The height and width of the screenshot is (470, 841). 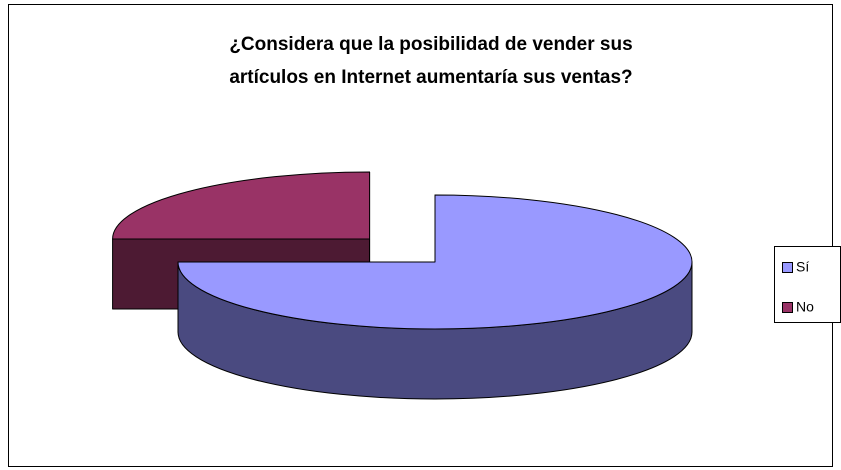 What do you see at coordinates (241, 205) in the screenshot?
I see `slice` at bounding box center [241, 205].